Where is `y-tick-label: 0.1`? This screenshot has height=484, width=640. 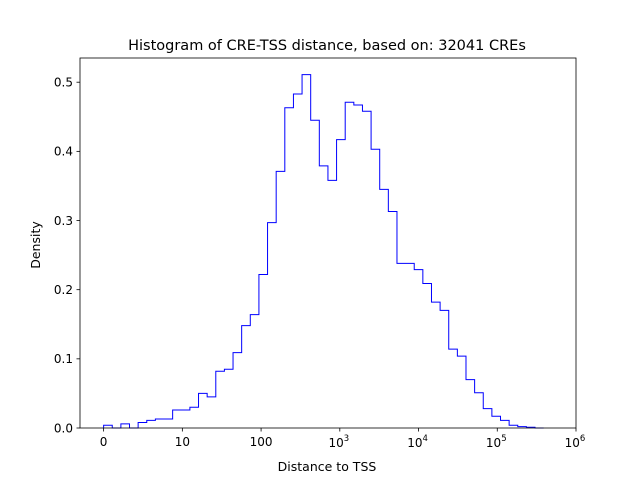
y-tick-label: 0.1 is located at coordinates (63, 359).